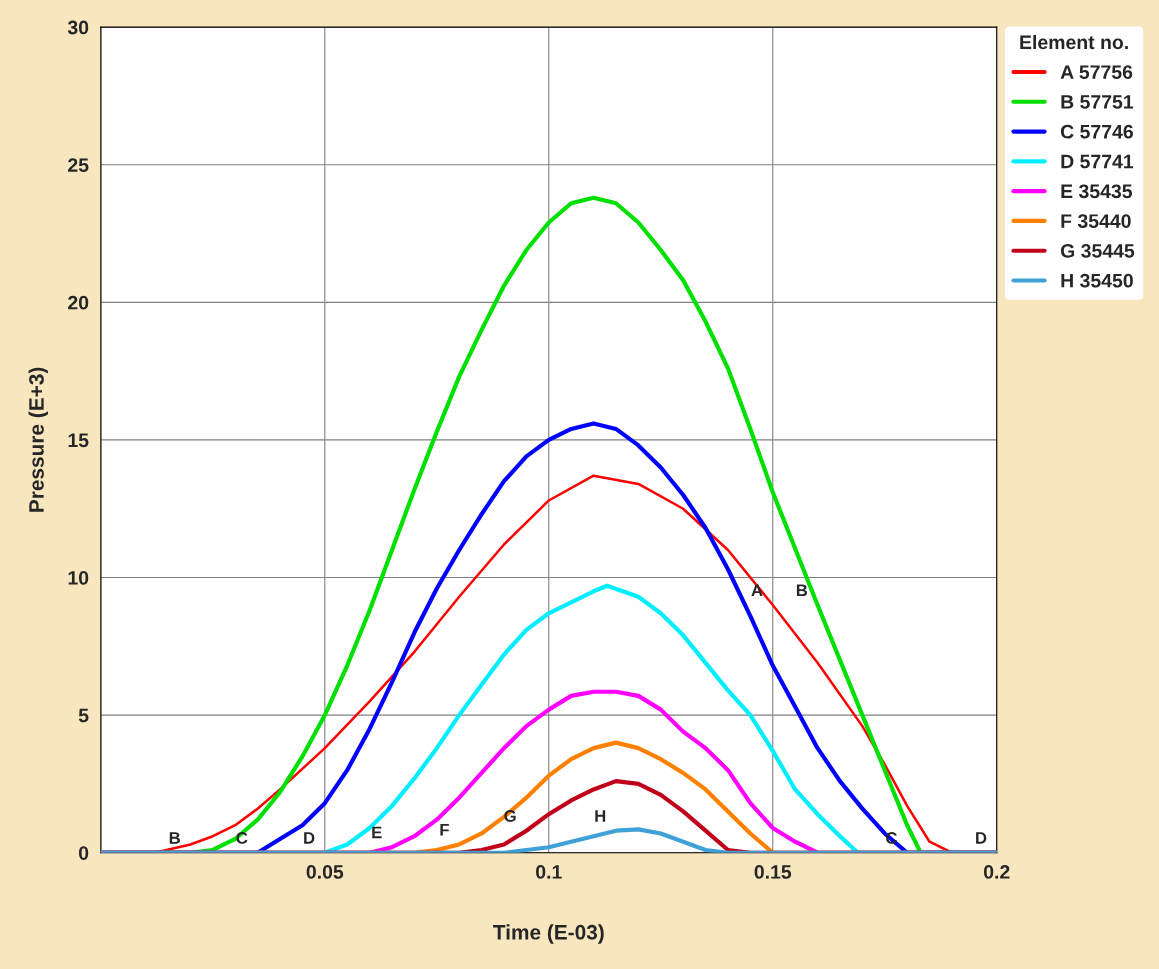 The height and width of the screenshot is (969, 1159). Describe the element at coordinates (1096, 72) in the screenshot. I see `legend-label: A 57756` at that location.